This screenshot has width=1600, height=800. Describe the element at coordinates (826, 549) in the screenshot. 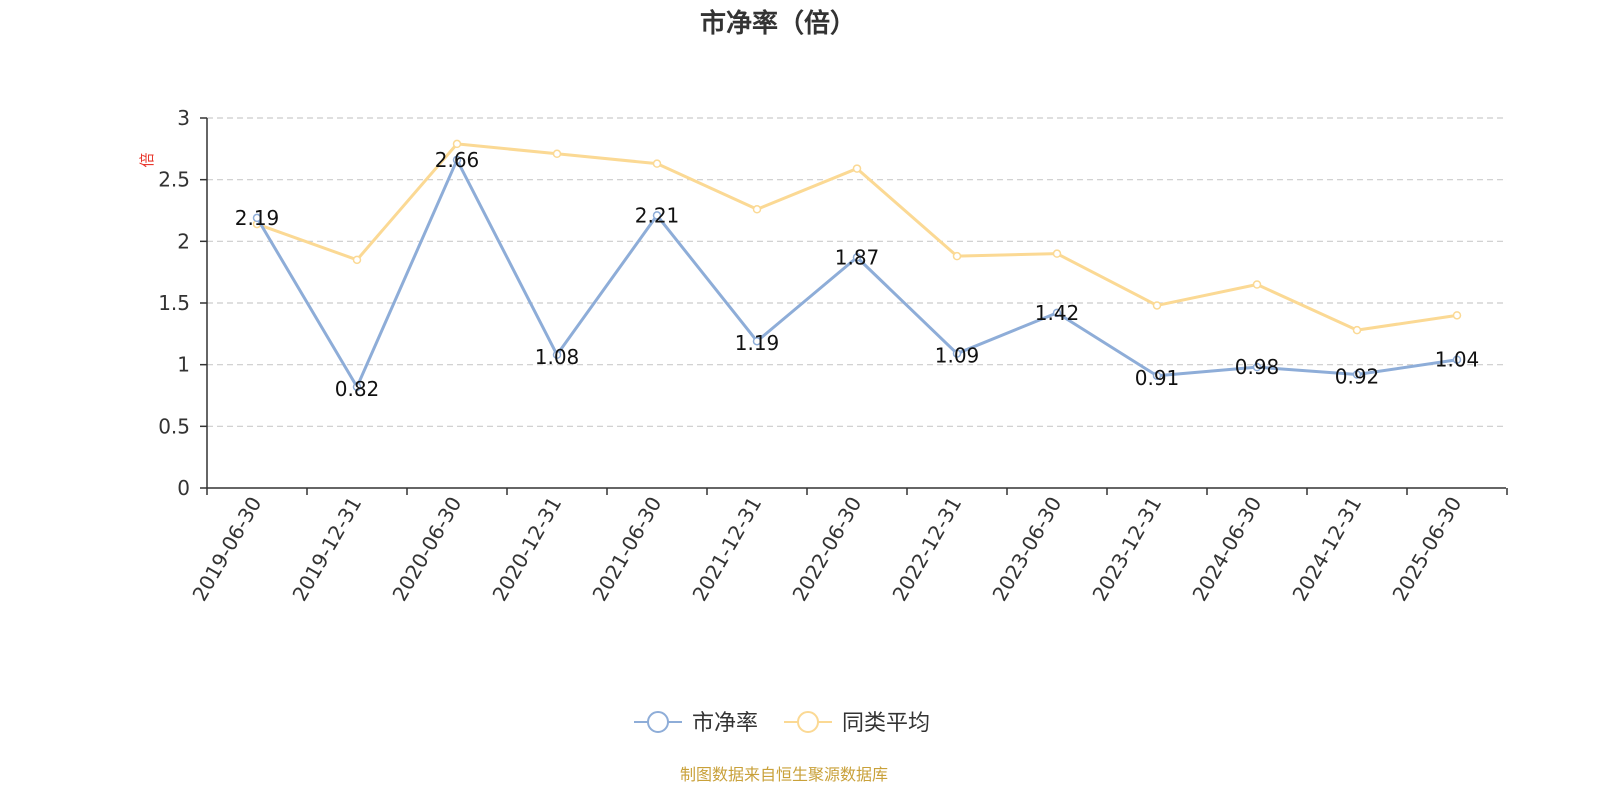

I see `x-tick-label: 2022-06-30` at that location.